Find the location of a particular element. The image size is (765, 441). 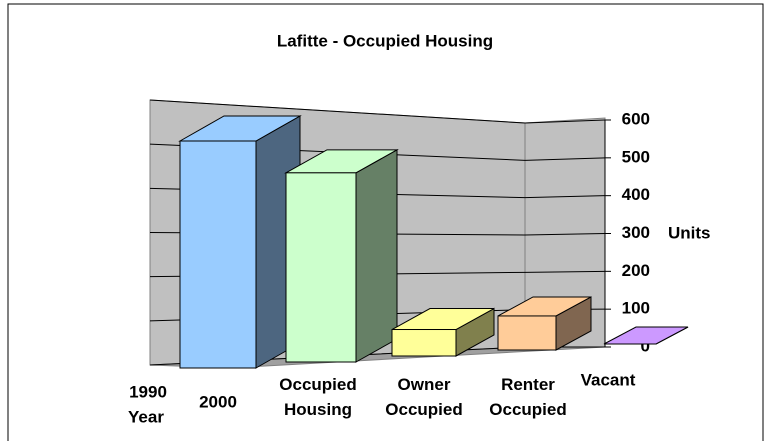

x-tick-label: Occupied Housing is located at coordinates (317, 397).